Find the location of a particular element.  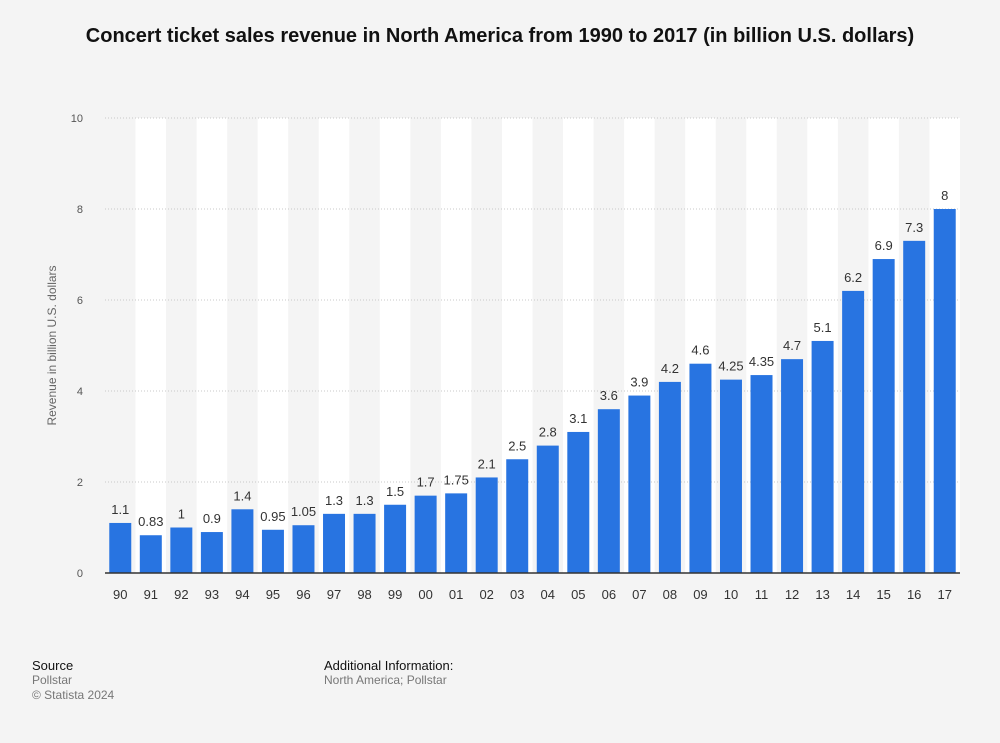

y-tick-label: 2 is located at coordinates (80, 483).